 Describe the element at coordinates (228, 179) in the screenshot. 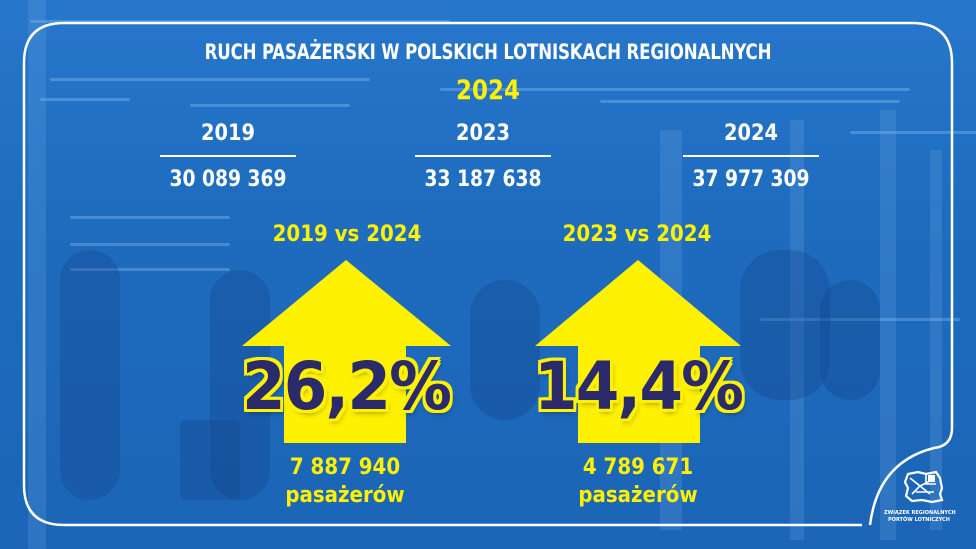

I see `year-value: 30 089 369` at that location.